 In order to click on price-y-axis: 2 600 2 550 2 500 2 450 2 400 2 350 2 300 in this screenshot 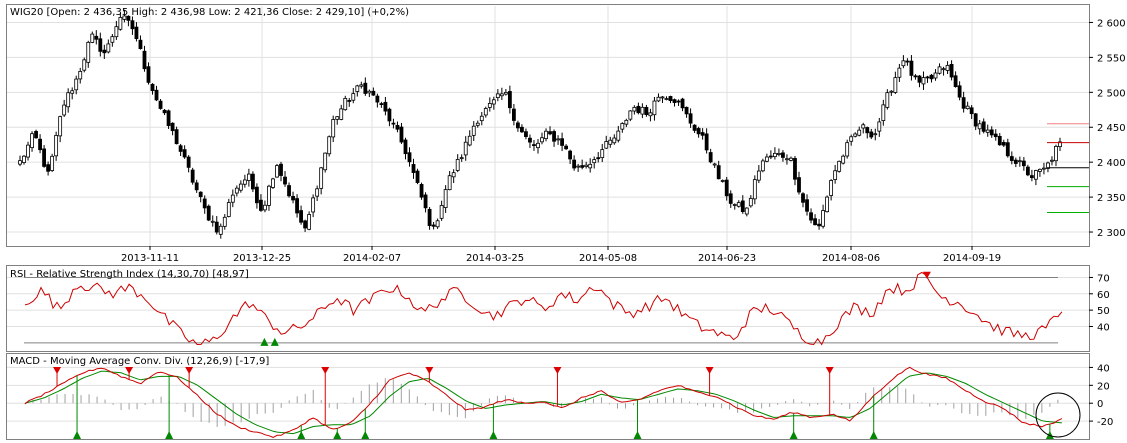, I will do `click(1107, 128)`.